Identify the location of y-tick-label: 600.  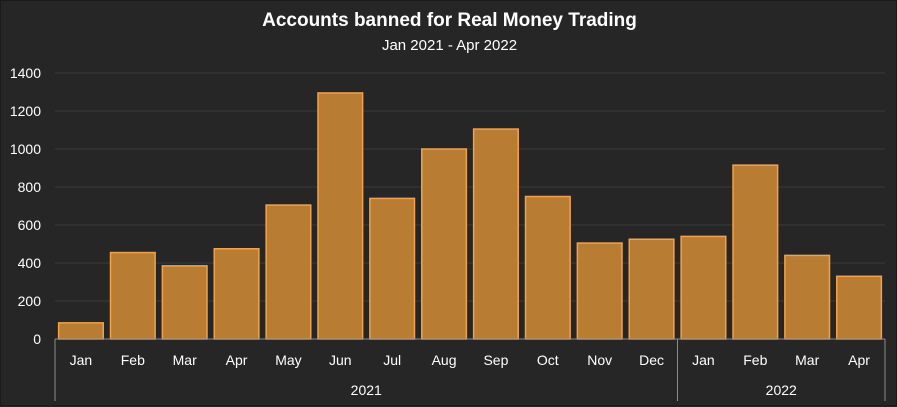
(30, 225).